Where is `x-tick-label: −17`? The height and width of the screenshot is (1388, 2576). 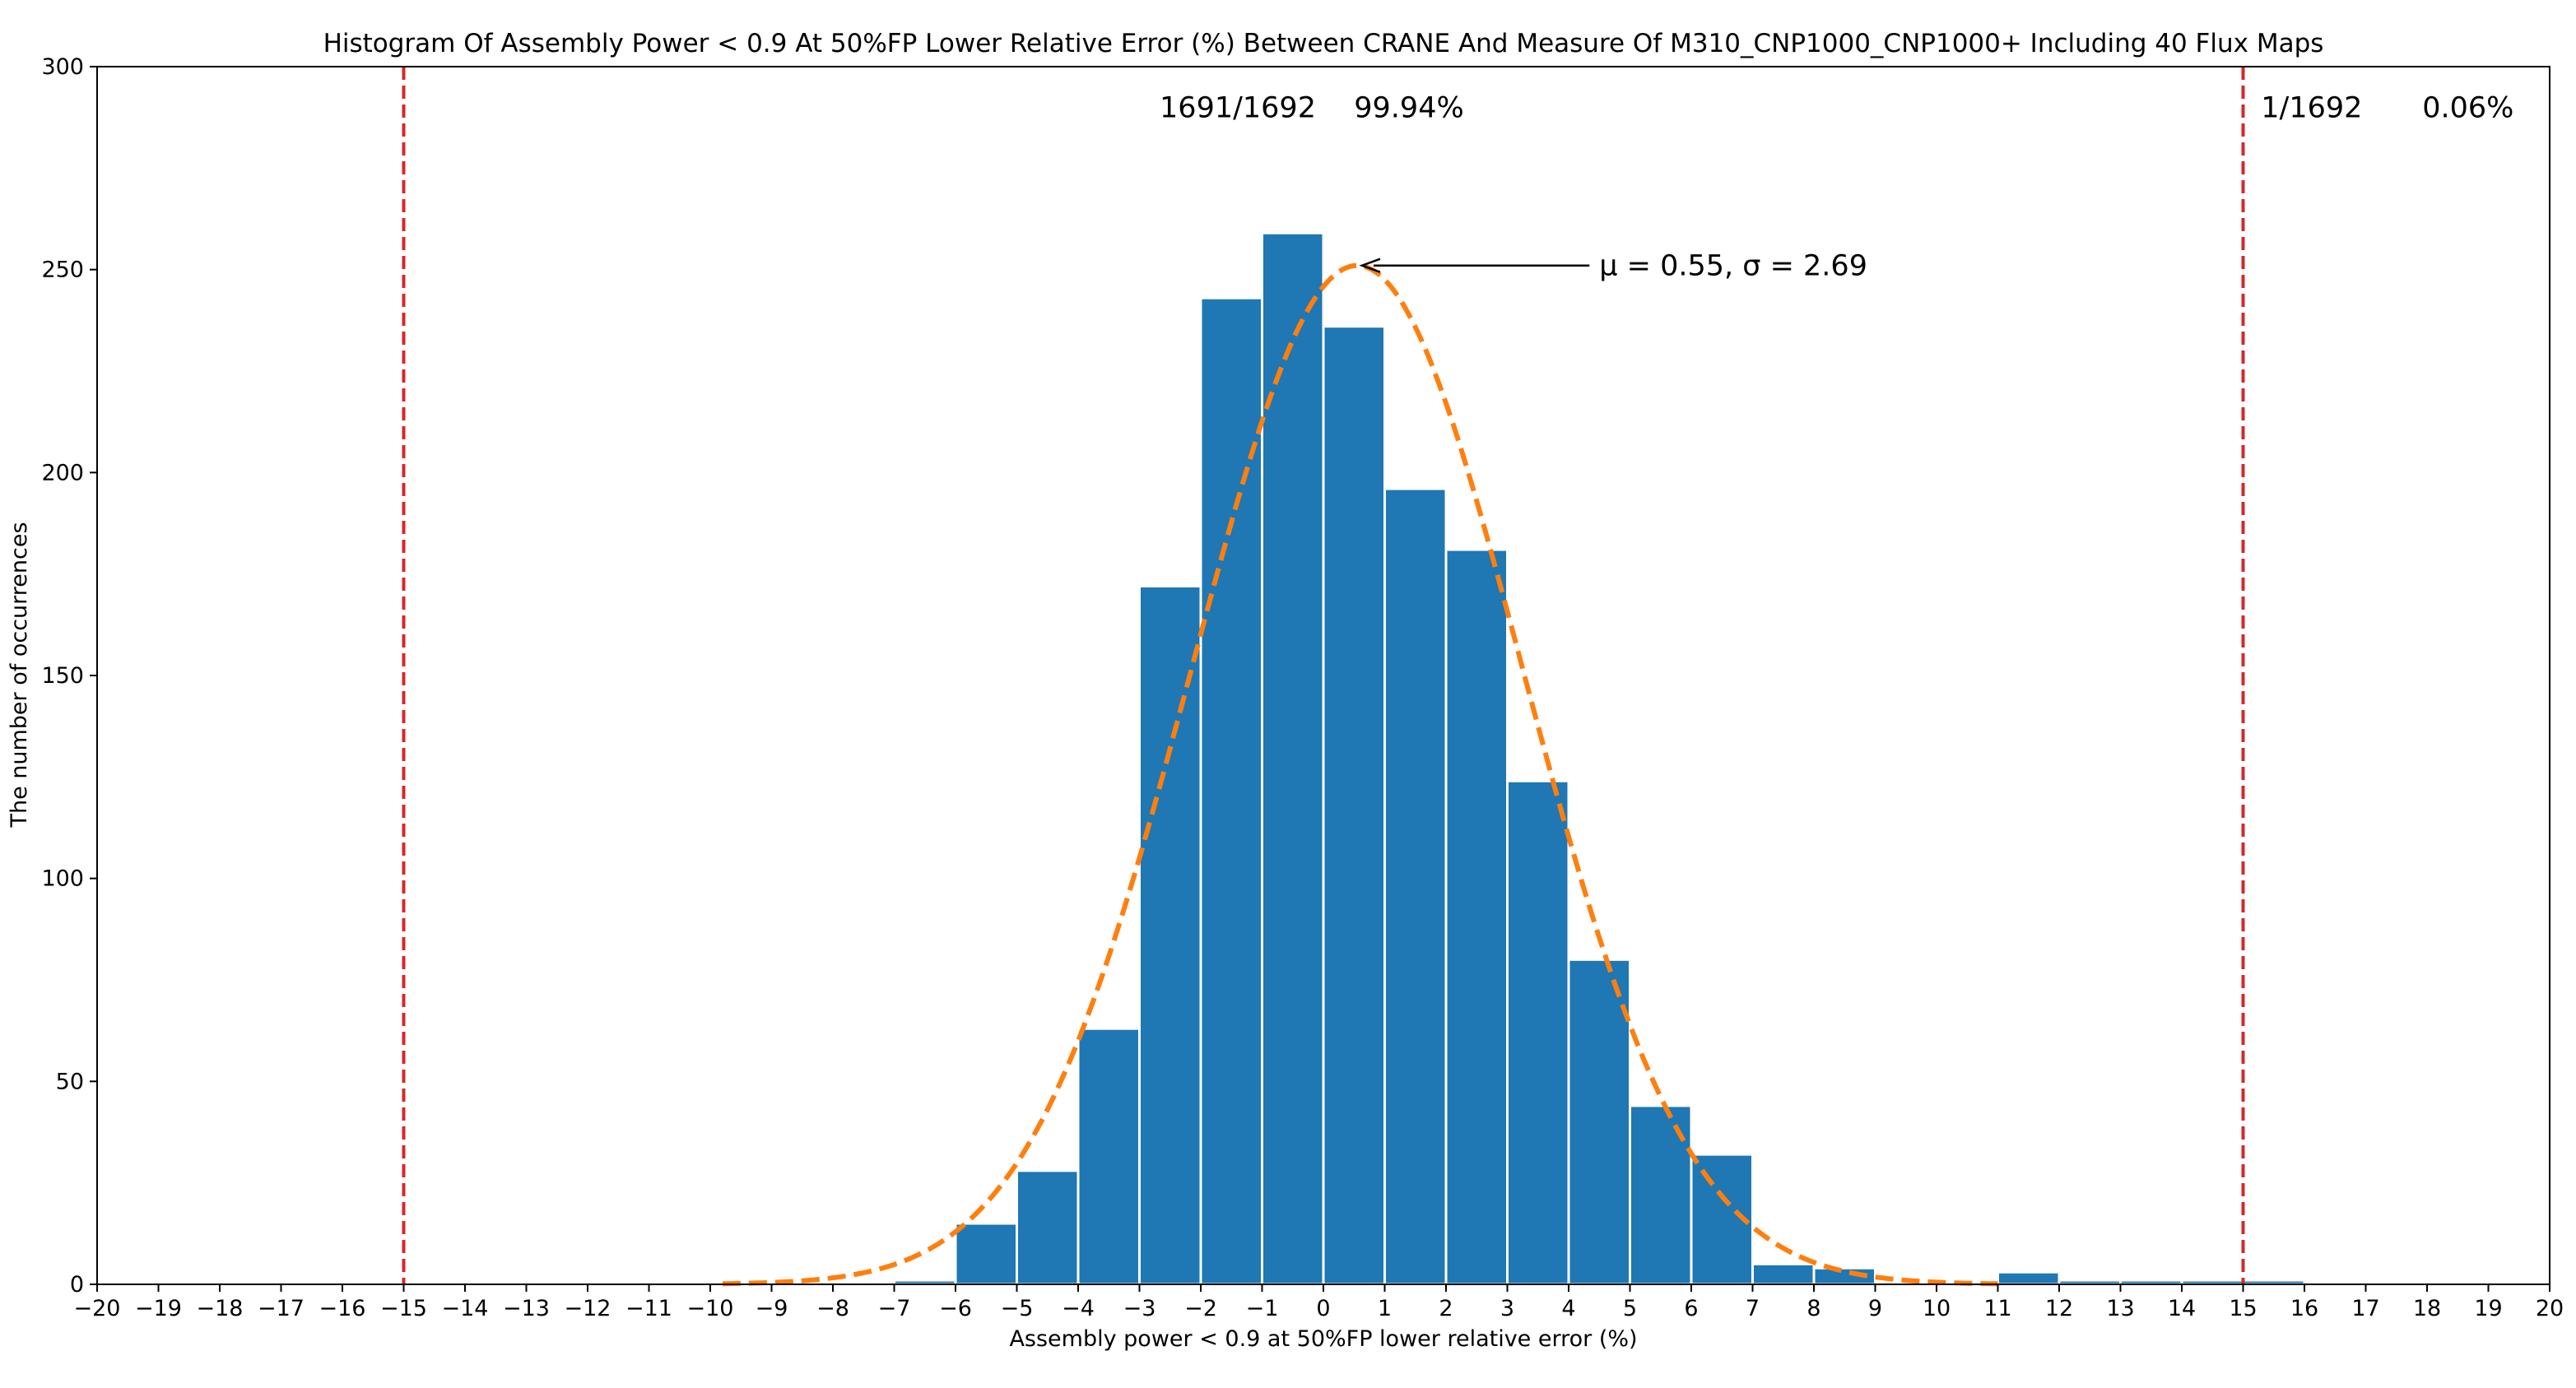
x-tick-label: −17 is located at coordinates (281, 1308).